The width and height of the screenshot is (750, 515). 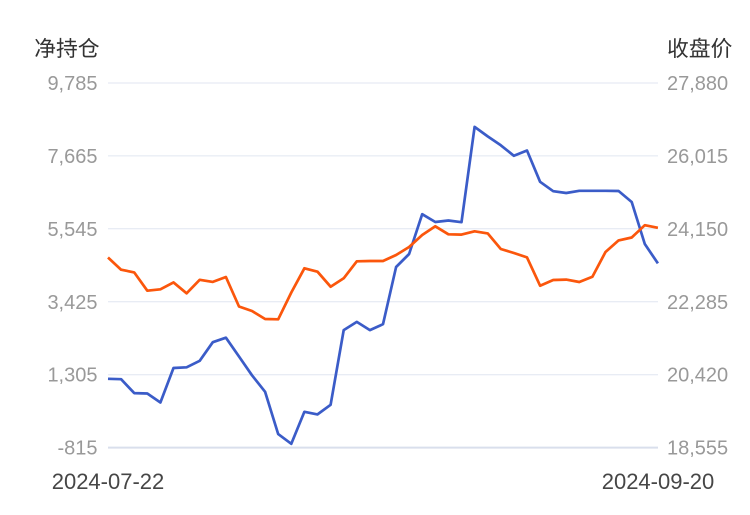 What do you see at coordinates (697, 303) in the screenshot?
I see `svg-text: 22,285` at bounding box center [697, 303].